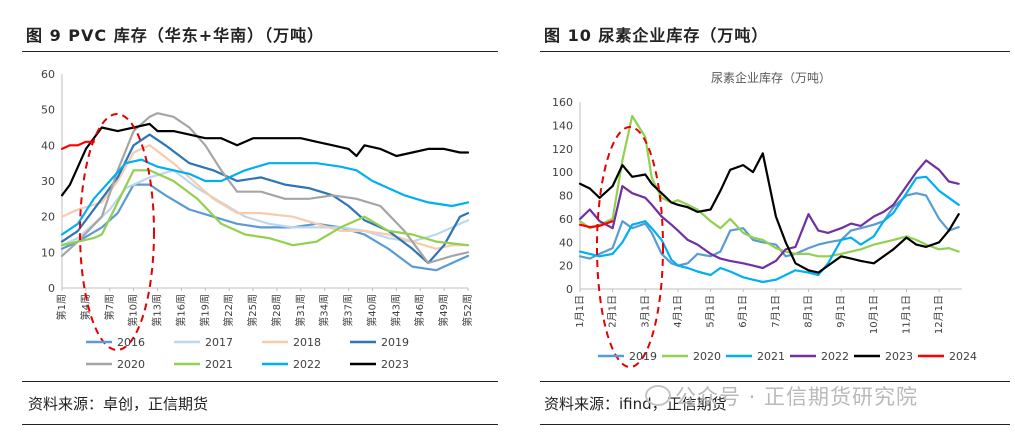 The height and width of the screenshot is (437, 1015). I want to click on x-tick-label: 9月1日, so click(841, 311).